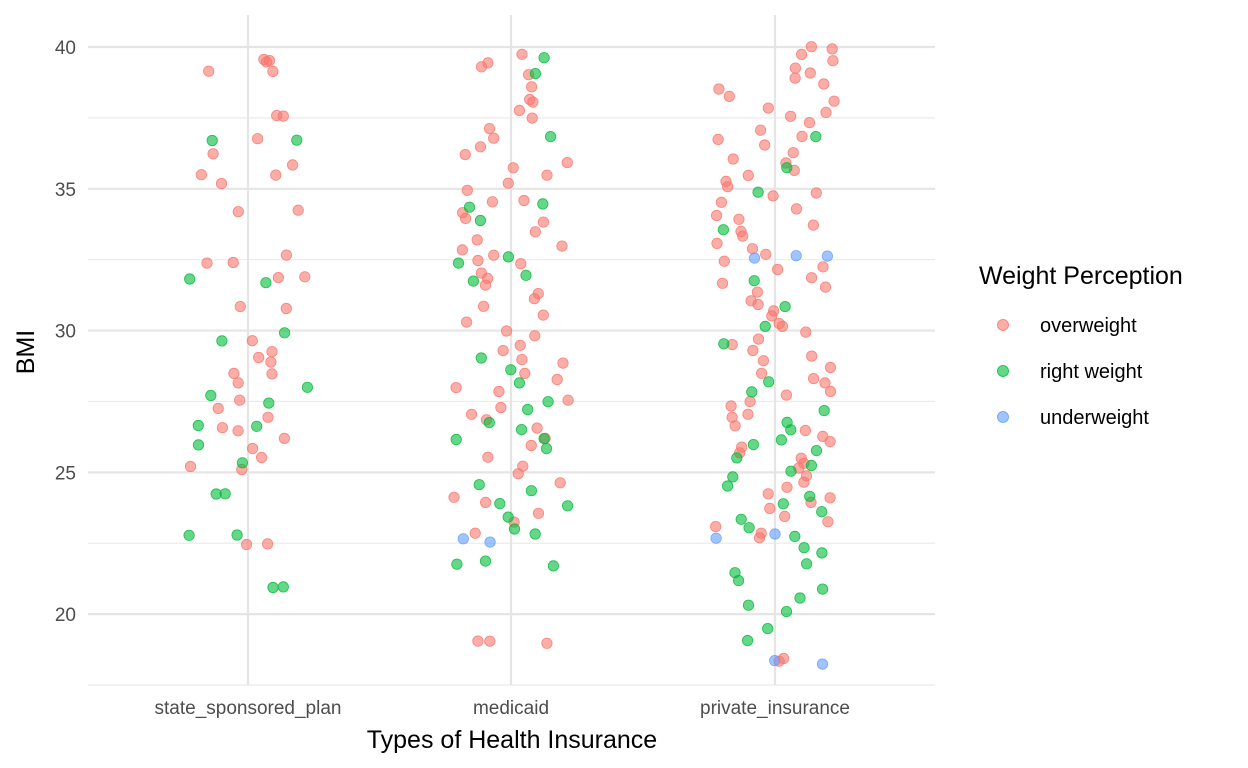 This screenshot has height=768, width=1248. What do you see at coordinates (65, 48) in the screenshot?
I see `y-tick-label: 40` at bounding box center [65, 48].